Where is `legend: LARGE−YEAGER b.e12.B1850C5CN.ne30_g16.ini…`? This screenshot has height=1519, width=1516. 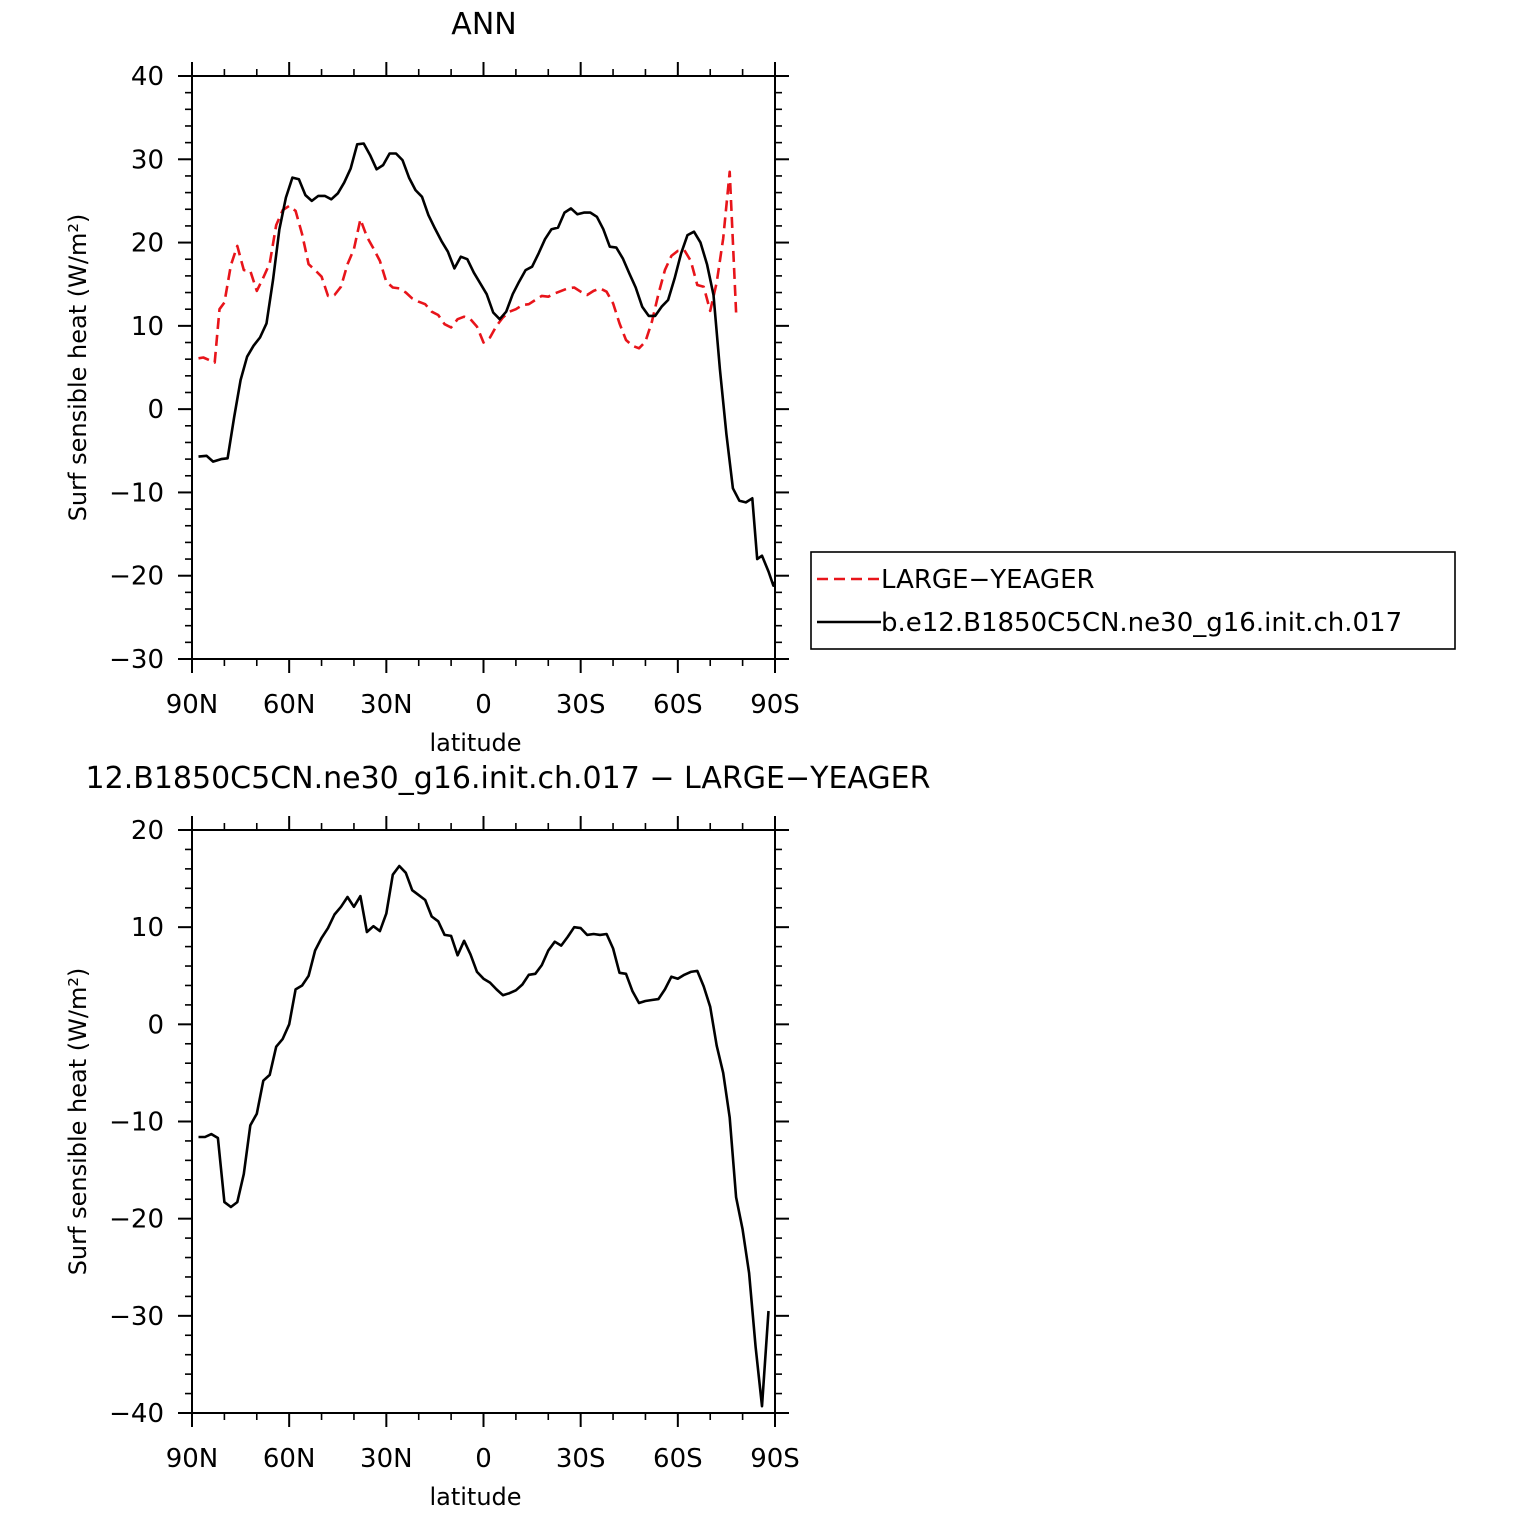
legend: LARGE−YEAGER b.e12.B1850C5CN.ne30_g16.ini… is located at coordinates (1133, 600).